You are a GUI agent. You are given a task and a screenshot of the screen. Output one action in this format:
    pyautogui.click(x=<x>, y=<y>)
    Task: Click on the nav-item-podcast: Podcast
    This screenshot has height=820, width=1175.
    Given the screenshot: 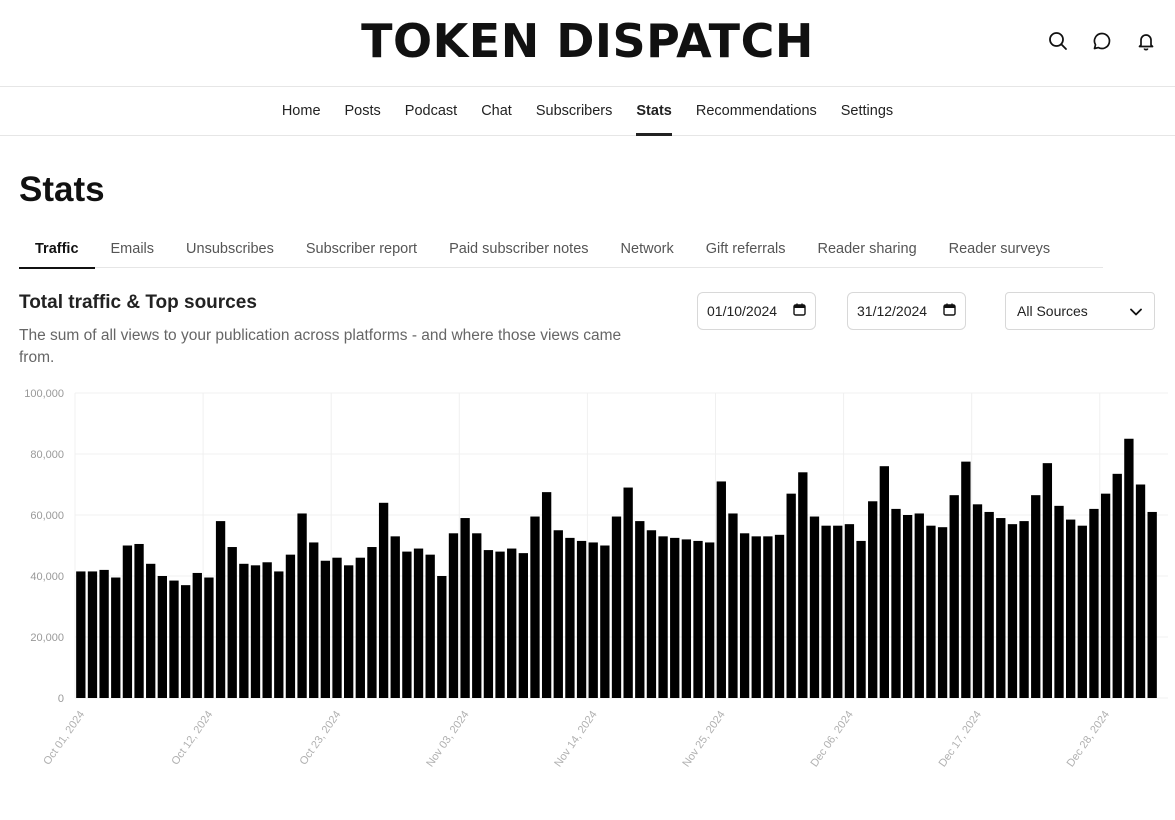 What is the action you would take?
    pyautogui.click(x=431, y=110)
    